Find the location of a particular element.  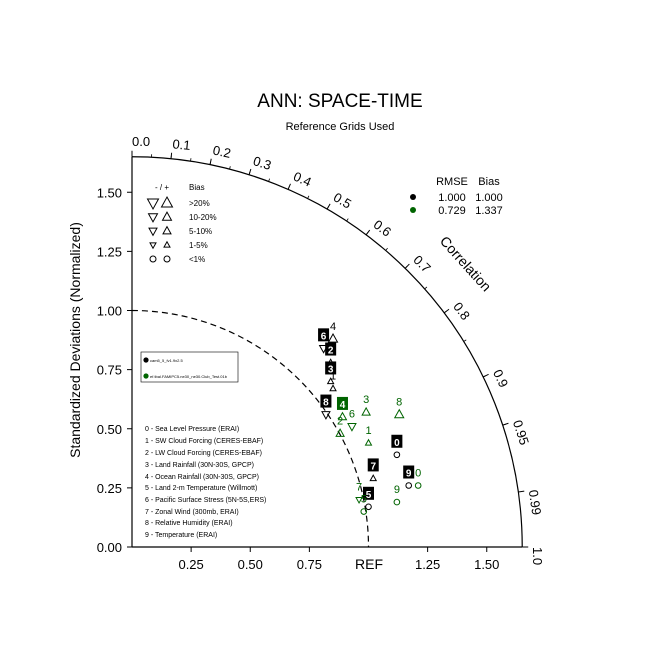

correlation-tick-label: 0.6 is located at coordinates (382, 228).